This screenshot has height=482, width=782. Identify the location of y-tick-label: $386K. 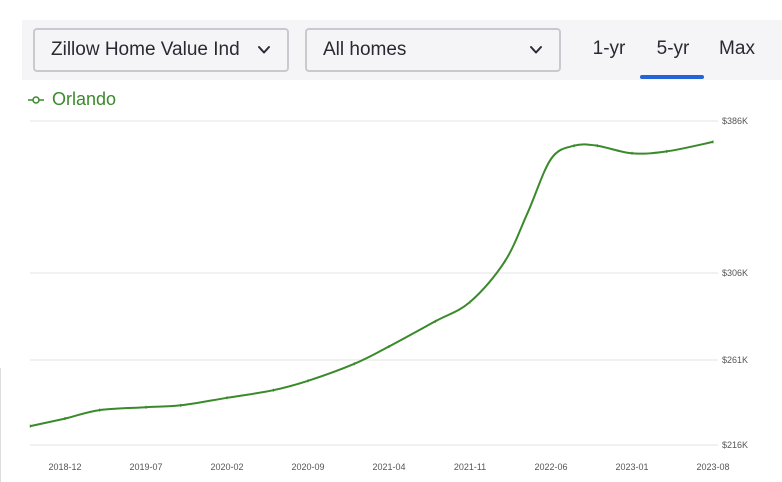
(735, 121).